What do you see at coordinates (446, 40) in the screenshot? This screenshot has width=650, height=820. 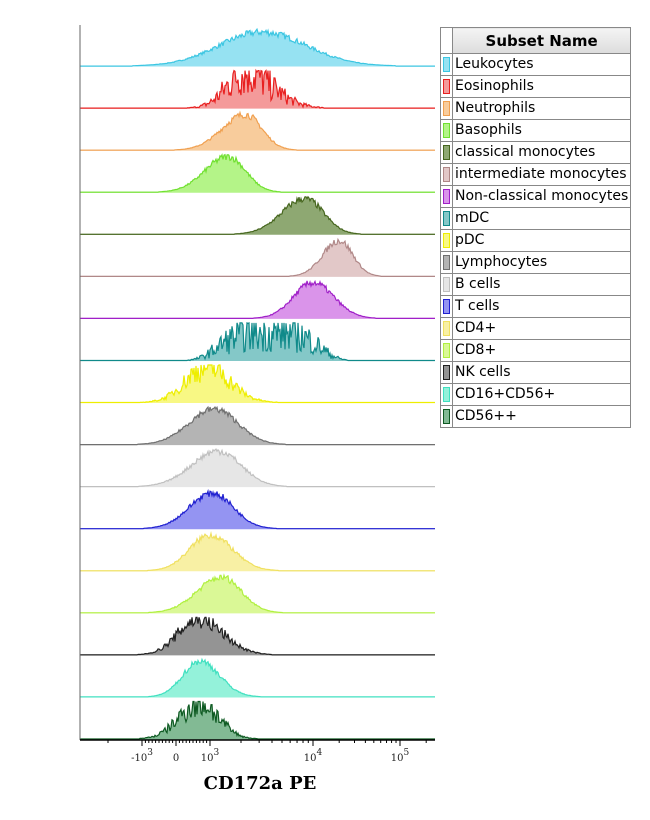 I see `legend-swatch-header` at bounding box center [446, 40].